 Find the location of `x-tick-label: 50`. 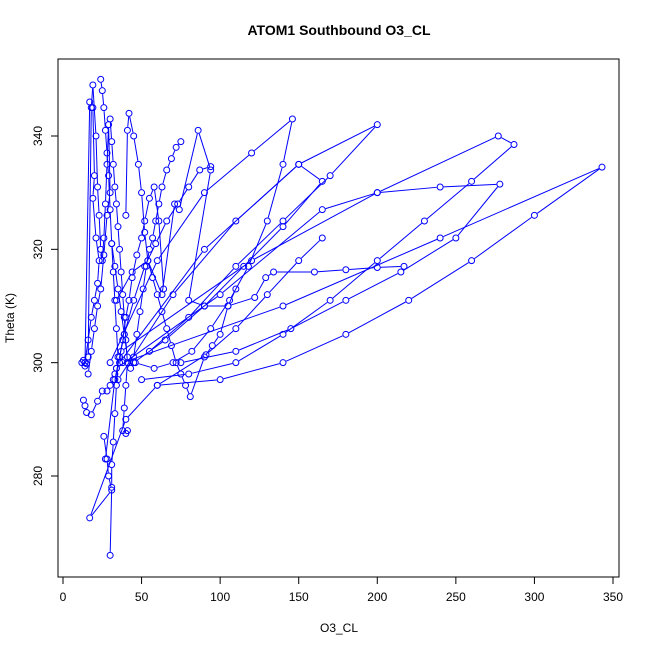

x-tick-label: 50 is located at coordinates (142, 597).